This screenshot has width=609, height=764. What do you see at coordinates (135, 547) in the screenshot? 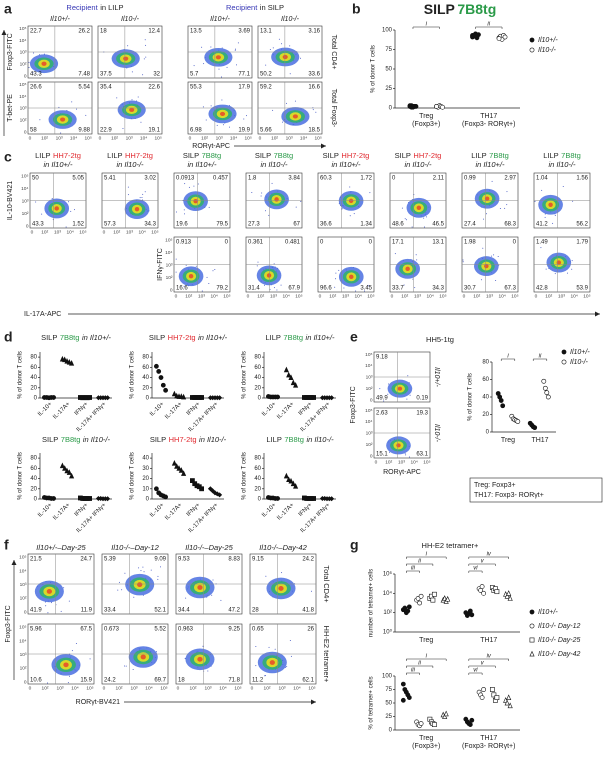
I see `column-header: Il10-/-–Day-12` at bounding box center [135, 547].